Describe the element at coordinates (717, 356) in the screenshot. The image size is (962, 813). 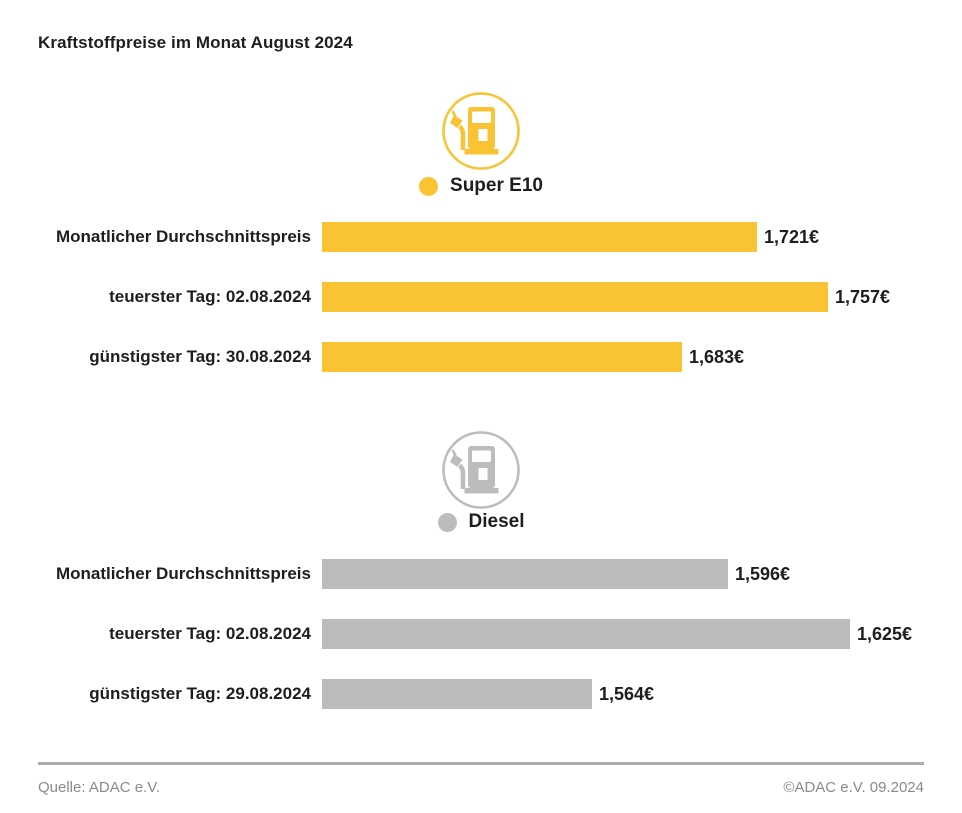
I see `price-value: 1,683€` at that location.